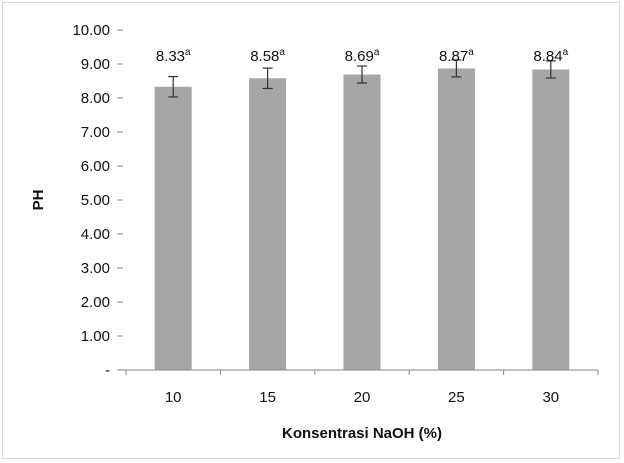 This screenshot has height=463, width=624. Describe the element at coordinates (95, 98) in the screenshot. I see `y-tick-label: 8.00` at that location.